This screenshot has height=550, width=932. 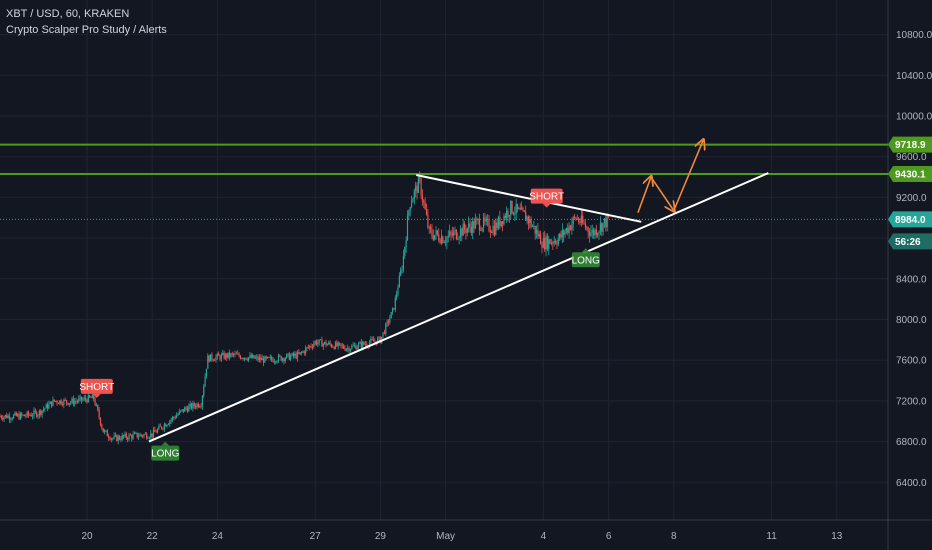 I want to click on chart-title: XBT / USD, 60, KRAKEN, so click(x=68, y=14).